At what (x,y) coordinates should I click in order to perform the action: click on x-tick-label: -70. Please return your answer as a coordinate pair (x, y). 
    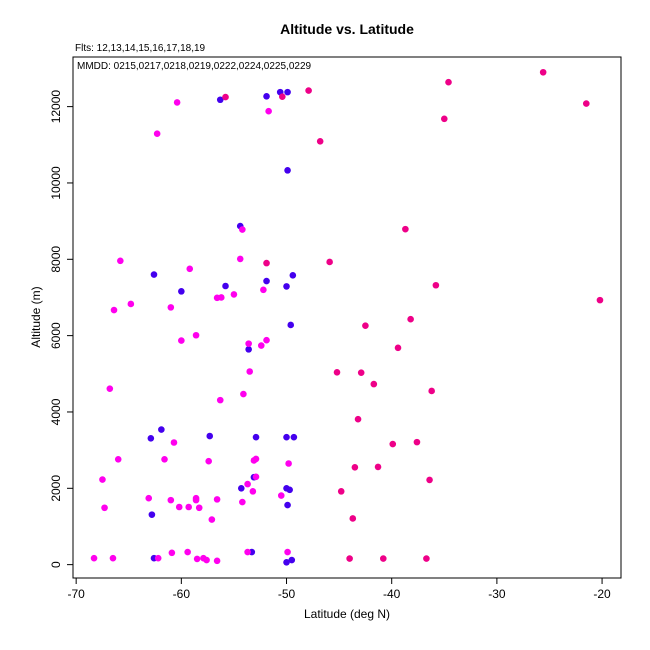
    Looking at the image, I should click on (76, 594).